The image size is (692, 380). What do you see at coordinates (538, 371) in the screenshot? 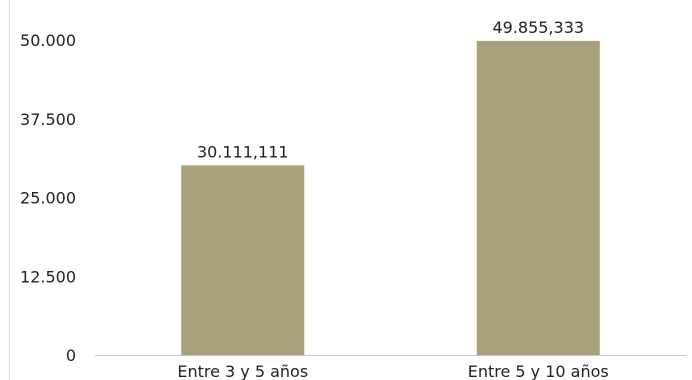
I see `x-tick-label: Entre 5 y 10 años` at bounding box center [538, 371].